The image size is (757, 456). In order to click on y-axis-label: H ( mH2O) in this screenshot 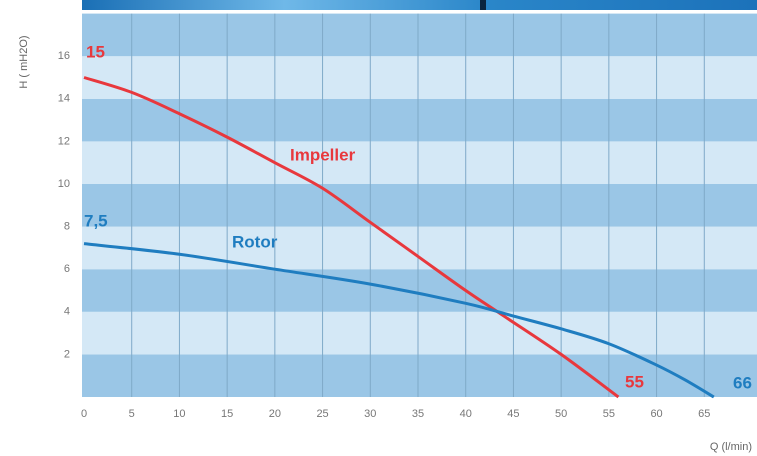, I will do `click(24, 61)`.